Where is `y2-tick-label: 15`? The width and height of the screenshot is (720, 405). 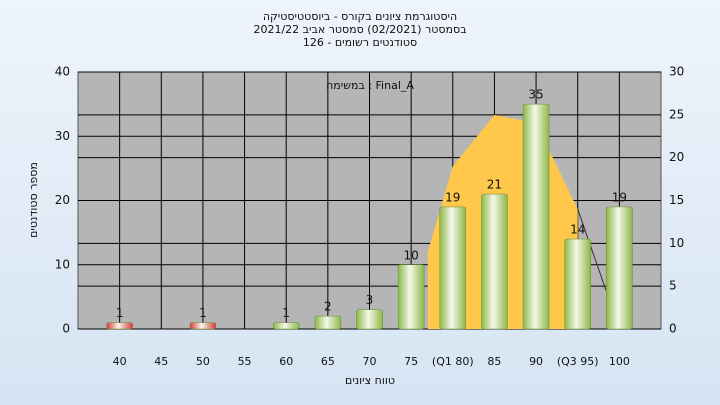
y2-tick-label: 15 is located at coordinates (676, 200).